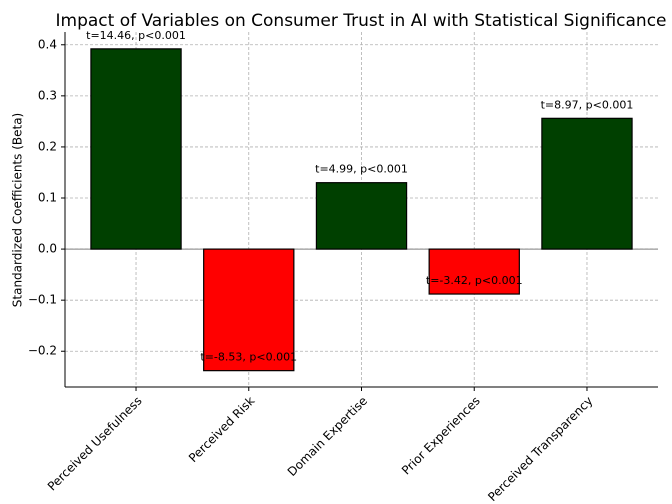  I want to click on y-tick-label: −0.1, so click(42, 300).